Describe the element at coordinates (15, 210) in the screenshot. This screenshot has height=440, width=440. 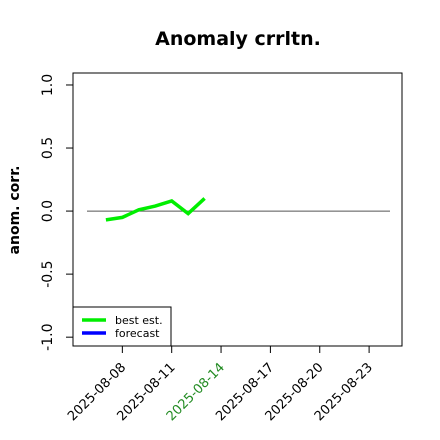
I see `y-axis-label: anom. corr.` at that location.